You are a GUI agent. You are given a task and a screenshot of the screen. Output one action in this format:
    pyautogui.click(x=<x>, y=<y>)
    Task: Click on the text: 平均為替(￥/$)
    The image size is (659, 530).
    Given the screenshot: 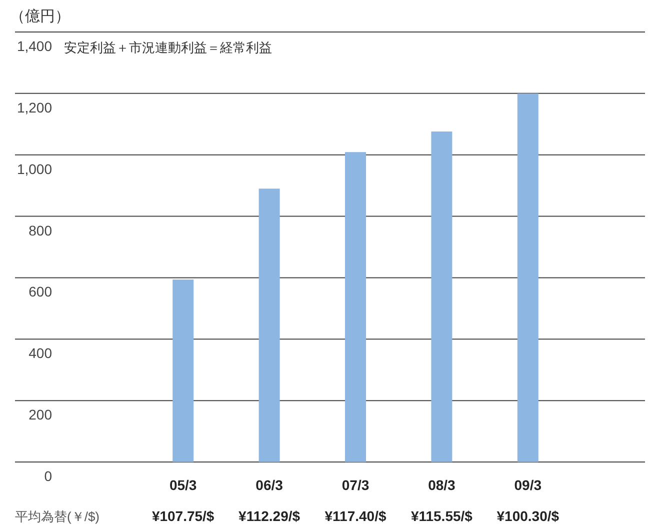 What is the action you would take?
    pyautogui.click(x=57, y=516)
    